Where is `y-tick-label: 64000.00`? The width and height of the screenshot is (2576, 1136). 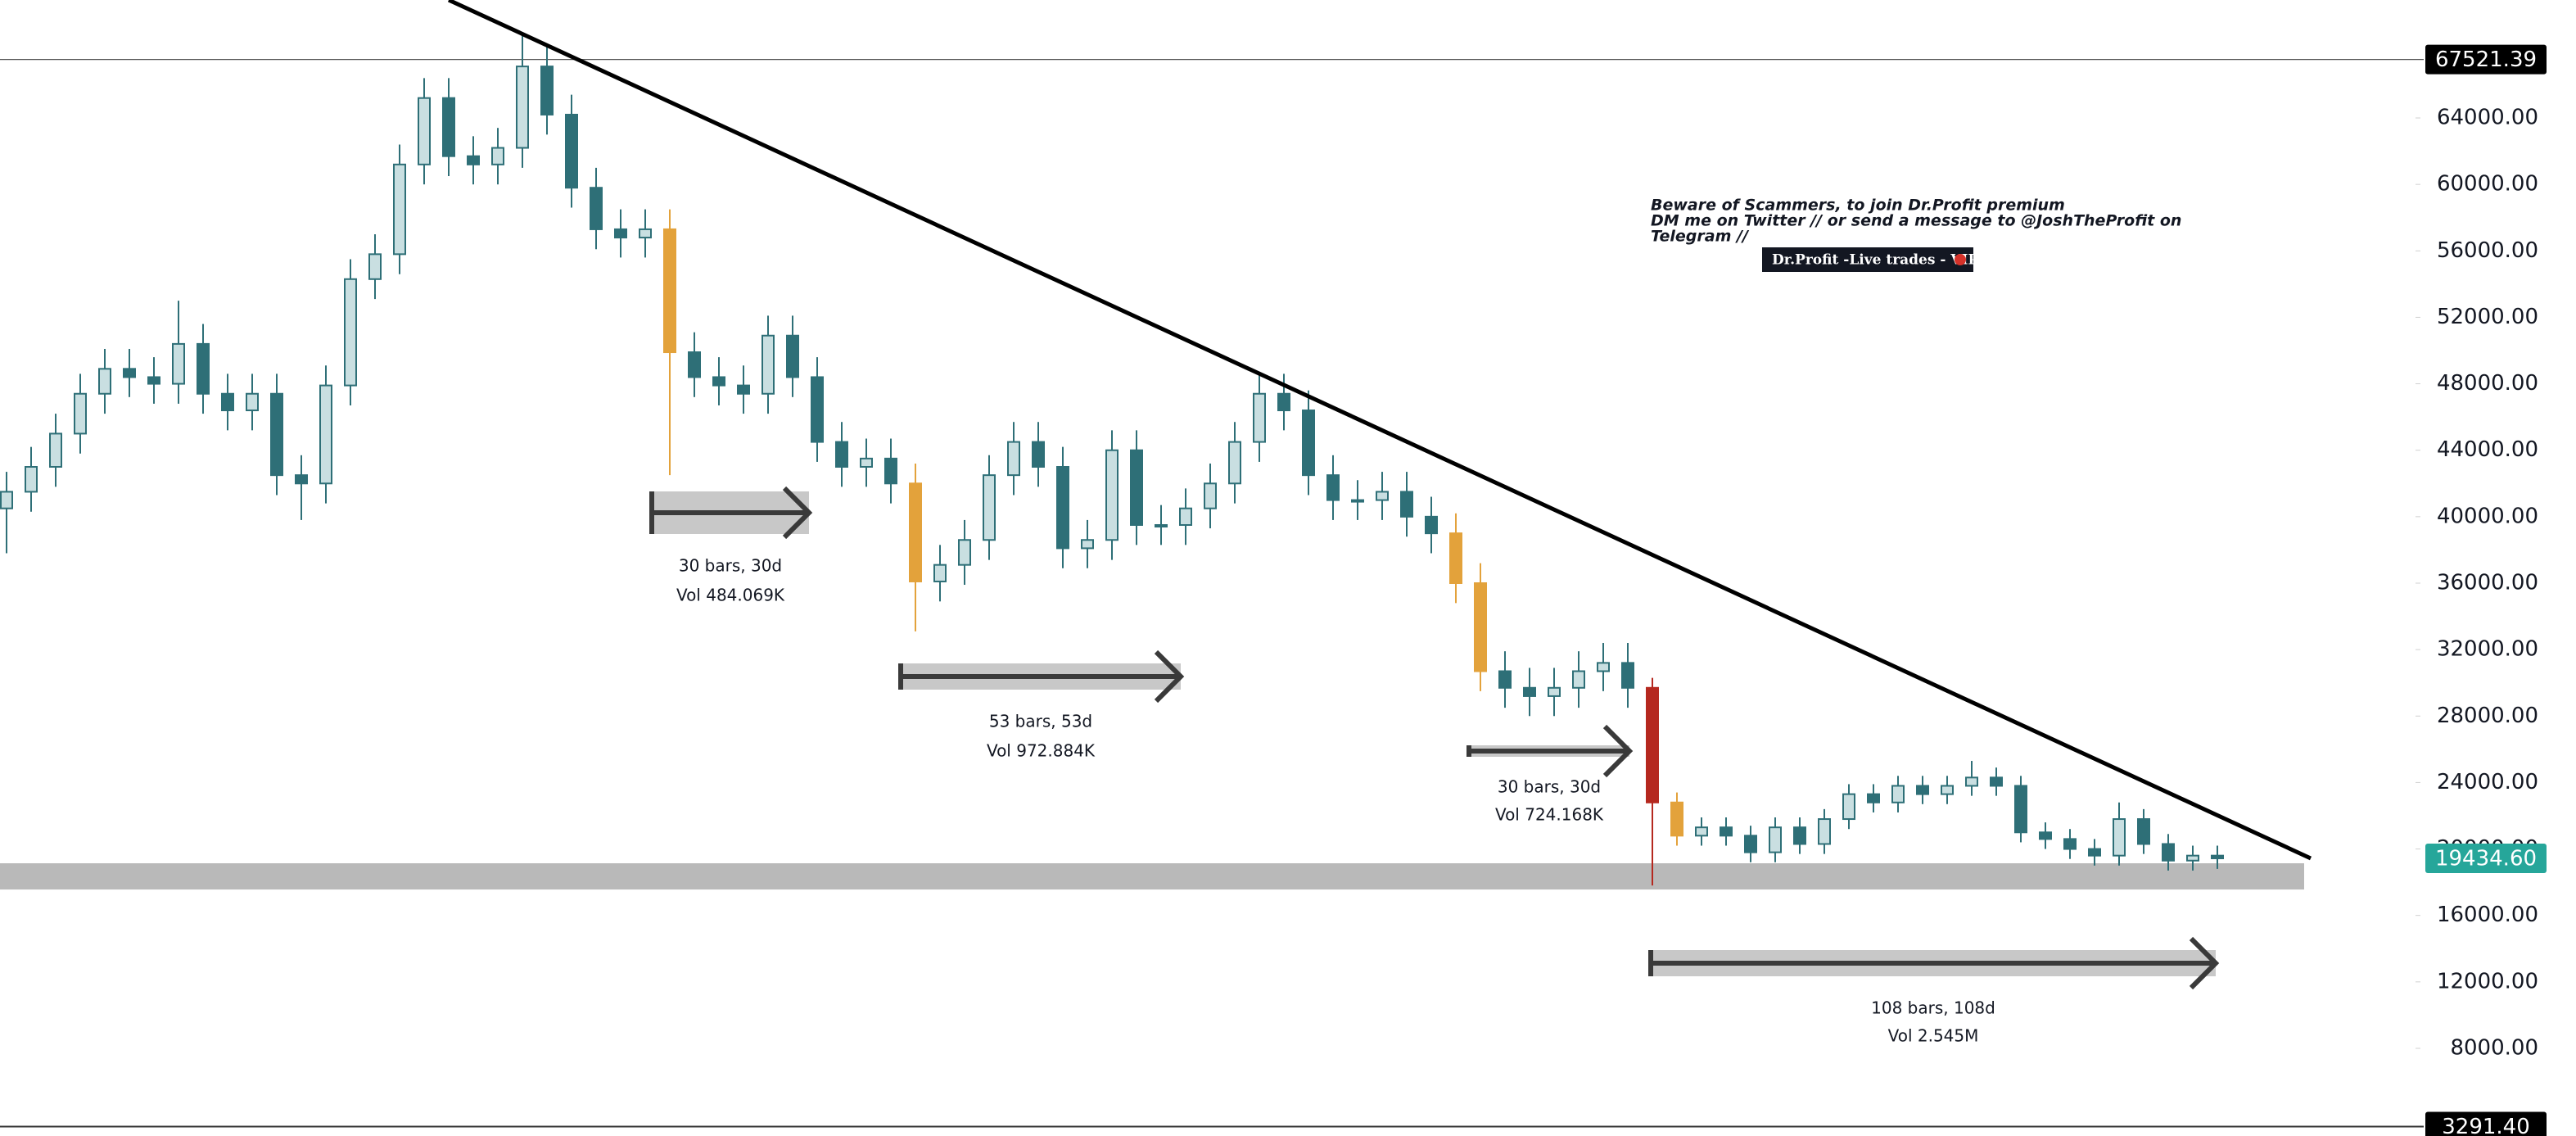 y-tick-label: 64000.00 is located at coordinates (2487, 118).